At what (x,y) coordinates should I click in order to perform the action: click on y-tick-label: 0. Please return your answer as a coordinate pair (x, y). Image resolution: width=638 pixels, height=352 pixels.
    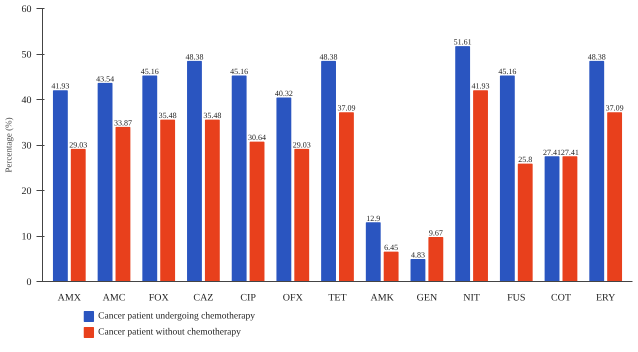
    Looking at the image, I should click on (29, 282).